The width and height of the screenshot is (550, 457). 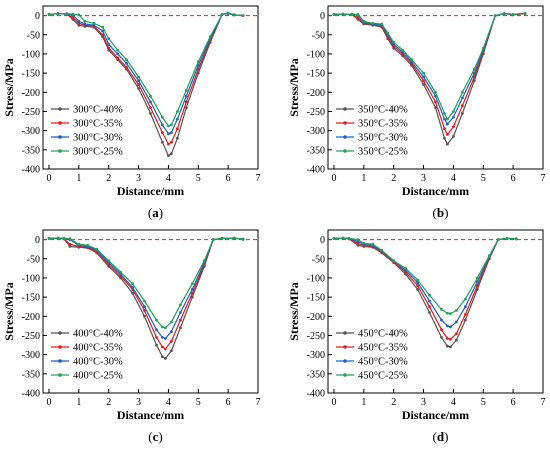 I want to click on legend-entry: 350°C-30%, so click(x=383, y=138).